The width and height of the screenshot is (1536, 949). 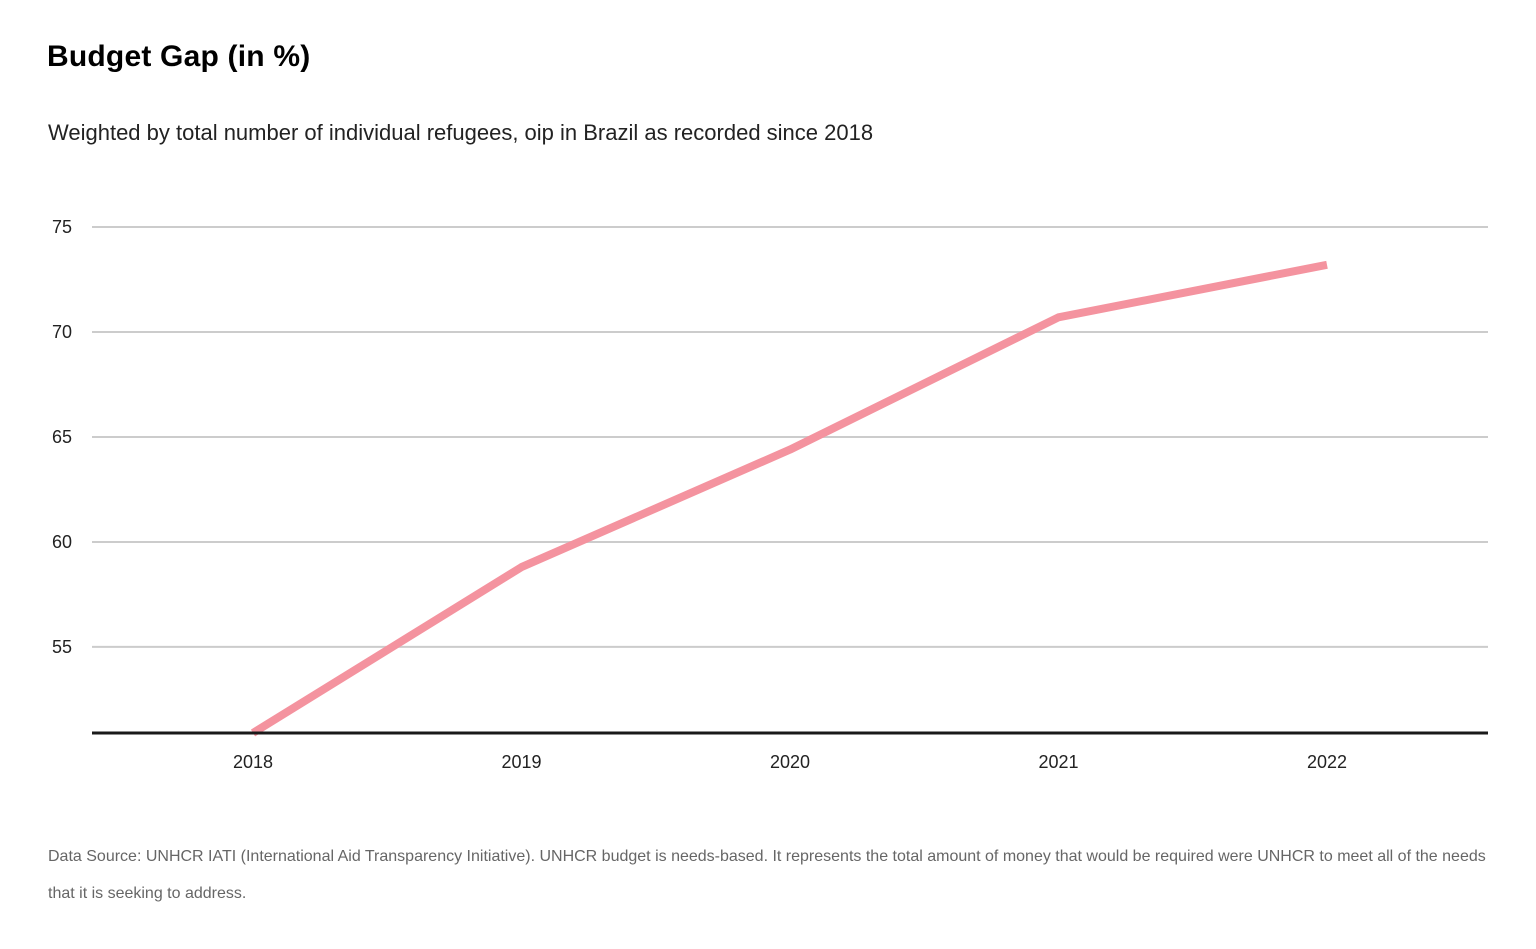 I want to click on x-tick-label: 2019, so click(x=521, y=762).